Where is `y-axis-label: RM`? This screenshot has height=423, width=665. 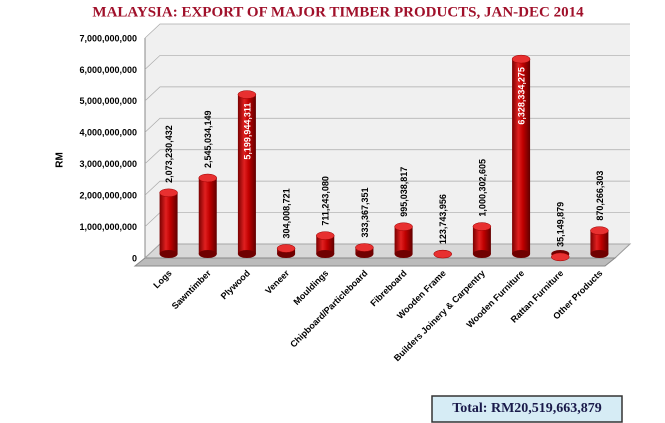
y-axis-label: RM is located at coordinates (60, 160).